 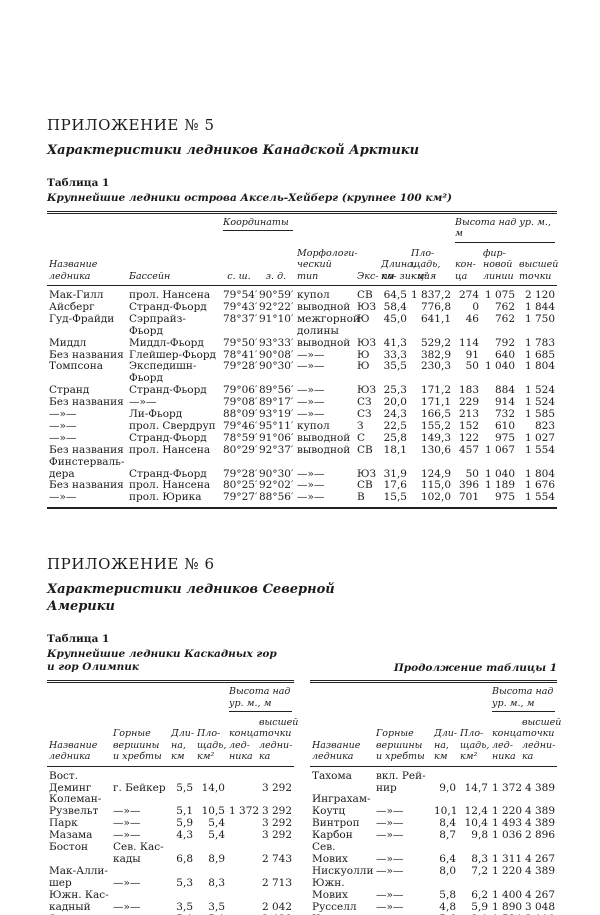 What do you see at coordinates (539, 485) in the screenshot?
I see `table-cell: 1 676` at bounding box center [539, 485].